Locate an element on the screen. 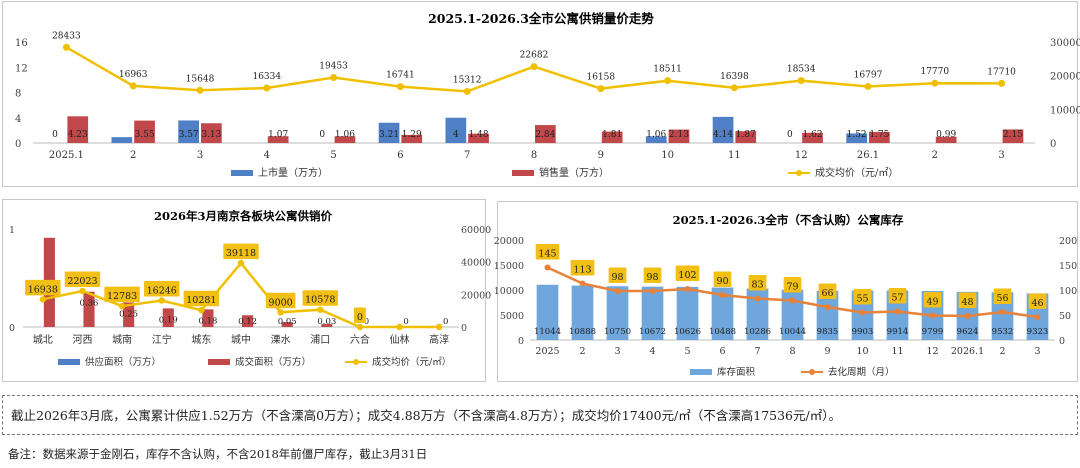  bar-data-label: 9532 is located at coordinates (1003, 332).